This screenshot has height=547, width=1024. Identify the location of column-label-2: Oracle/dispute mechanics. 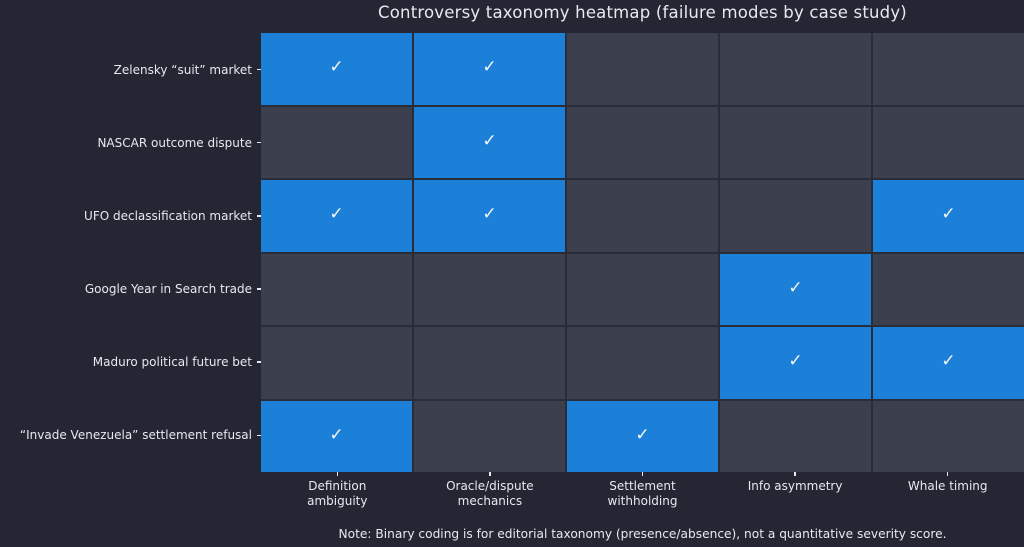
(490, 494).